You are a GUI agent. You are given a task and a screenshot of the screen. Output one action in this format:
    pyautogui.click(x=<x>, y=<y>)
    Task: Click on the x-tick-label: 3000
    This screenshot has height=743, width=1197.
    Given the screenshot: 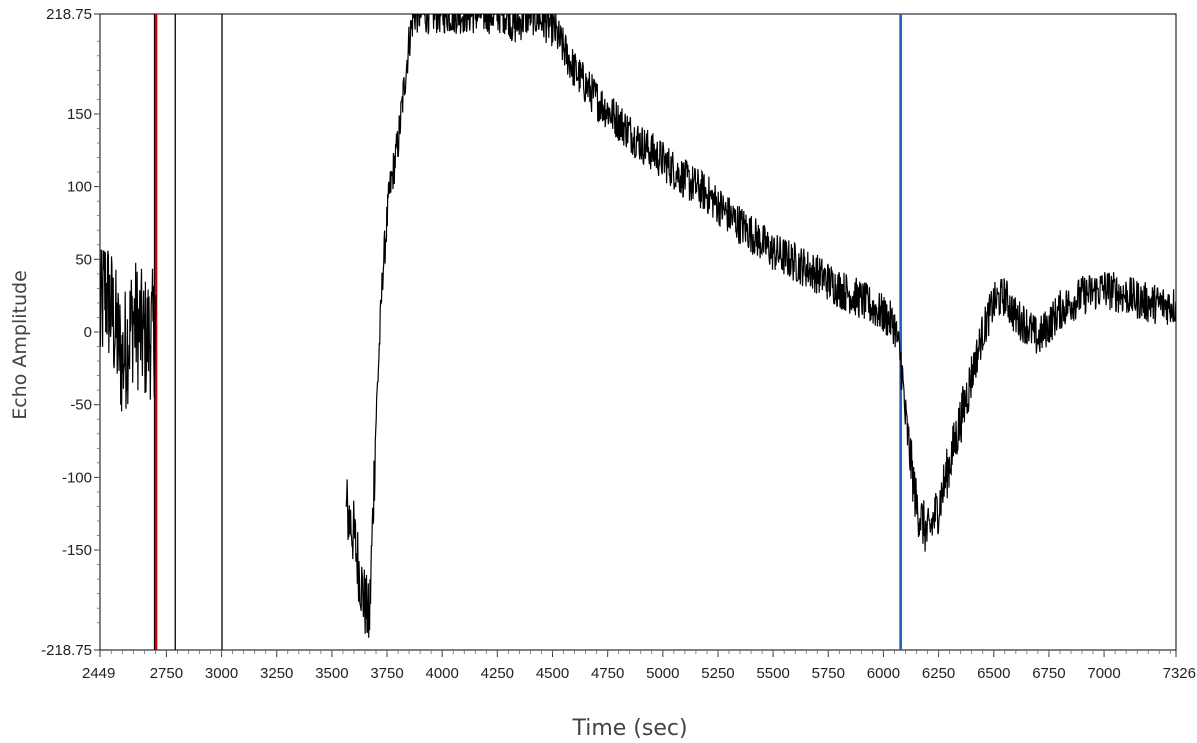 What is the action you would take?
    pyautogui.click(x=221, y=673)
    